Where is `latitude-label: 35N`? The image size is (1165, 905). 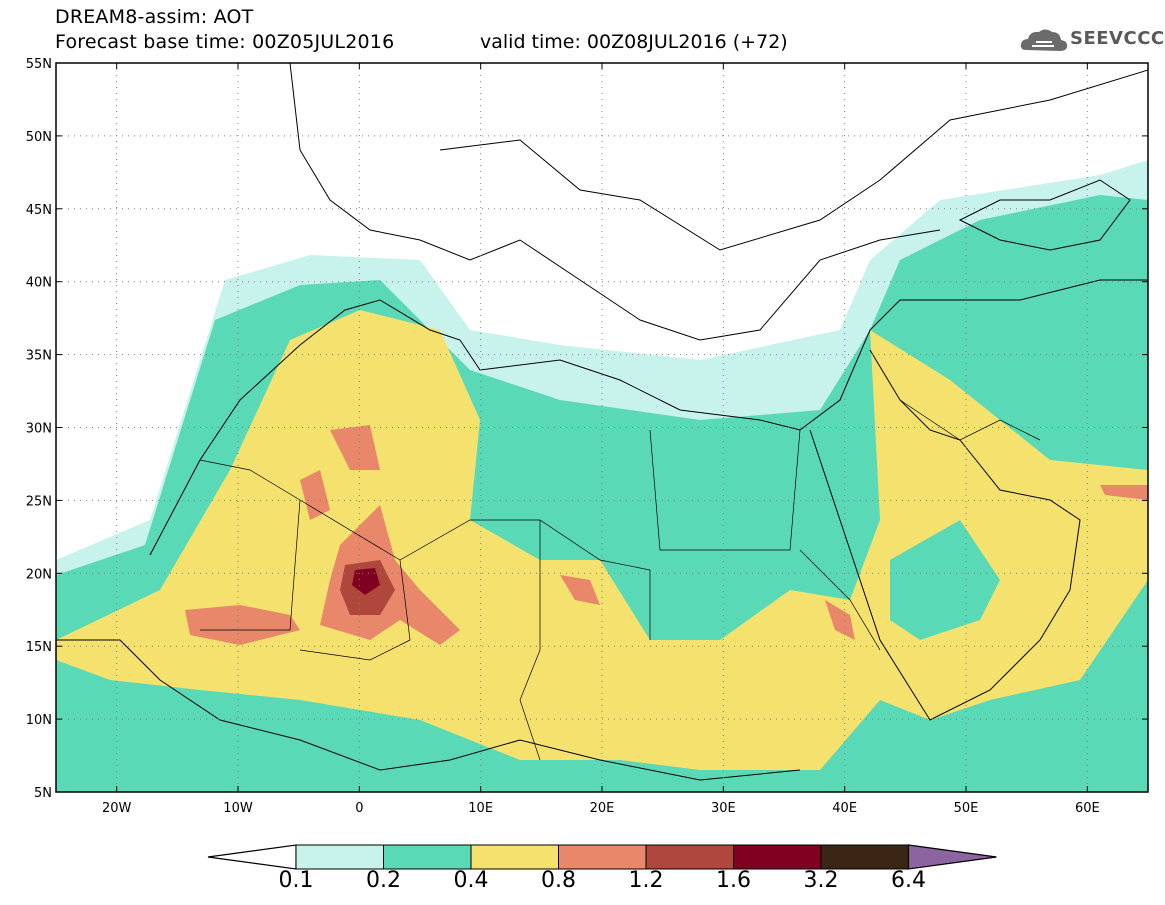 latitude-label: 35N is located at coordinates (39, 356).